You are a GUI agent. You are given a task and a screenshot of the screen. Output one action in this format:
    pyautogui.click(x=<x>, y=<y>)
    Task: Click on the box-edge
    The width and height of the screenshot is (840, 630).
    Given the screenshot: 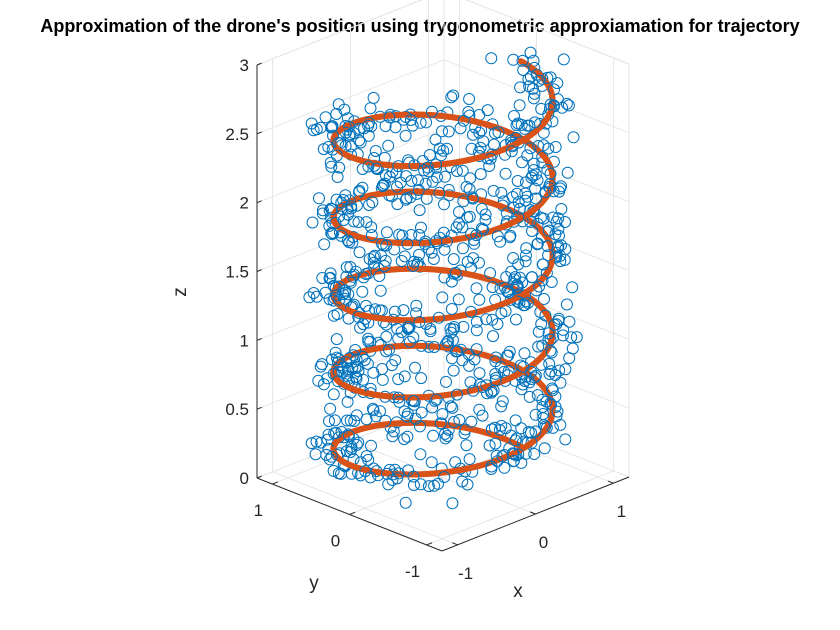 What is the action you would take?
    pyautogui.click(x=547, y=32)
    